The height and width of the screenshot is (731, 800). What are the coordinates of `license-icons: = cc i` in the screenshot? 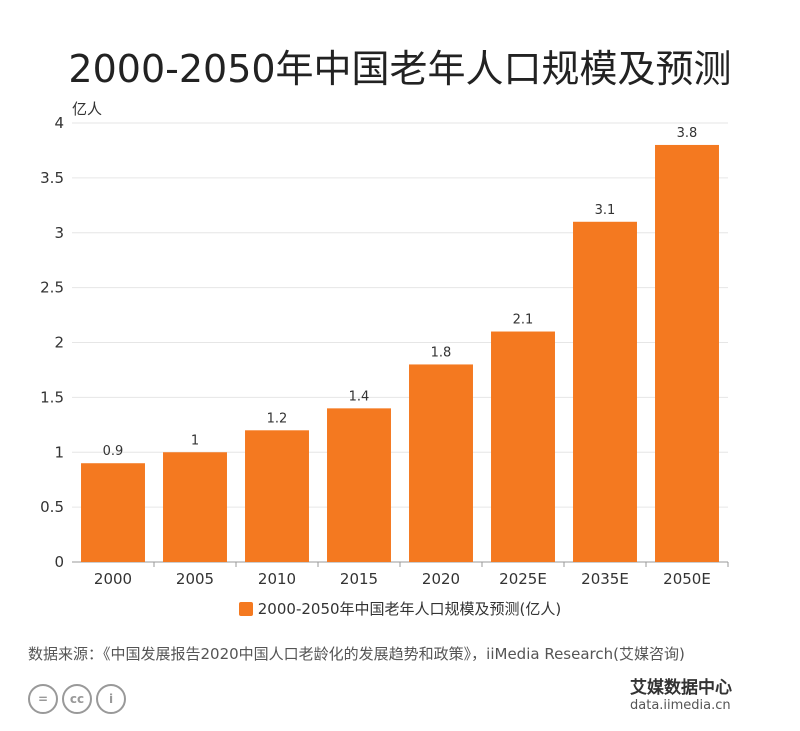 It's located at (77, 699).